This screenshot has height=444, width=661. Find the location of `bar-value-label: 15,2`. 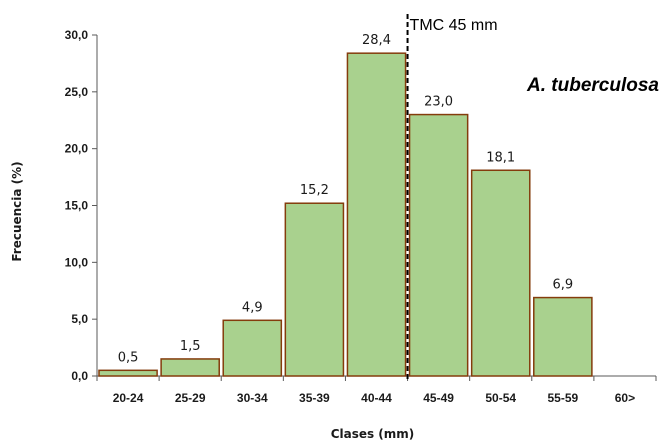

bar-value-label: 15,2 is located at coordinates (314, 190).